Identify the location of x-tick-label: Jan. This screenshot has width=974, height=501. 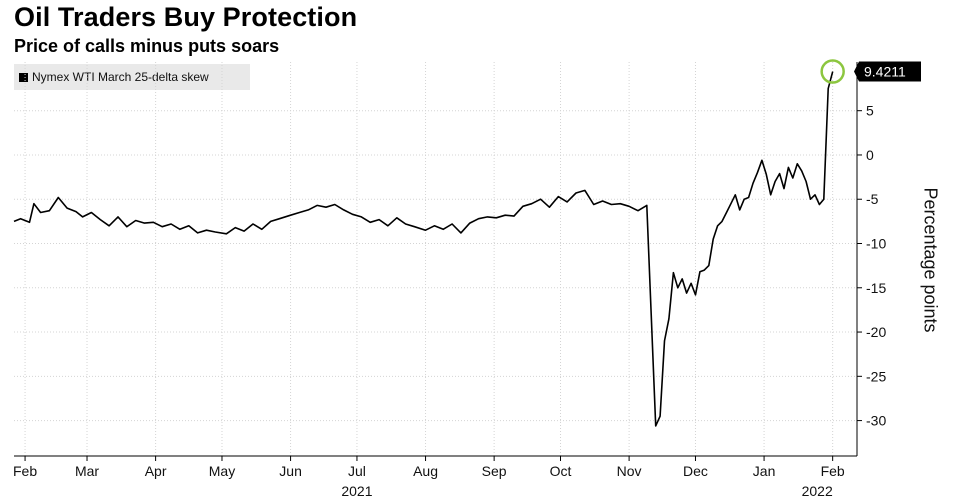
(764, 471).